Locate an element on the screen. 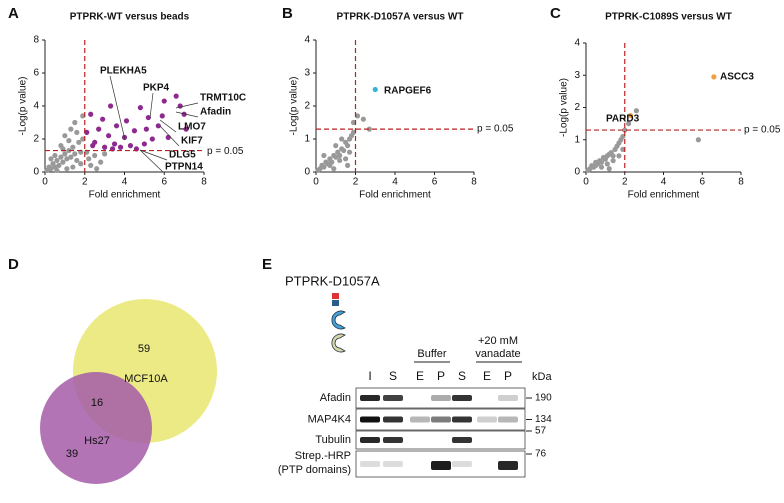  group-label: Buffer is located at coordinates (431, 354).